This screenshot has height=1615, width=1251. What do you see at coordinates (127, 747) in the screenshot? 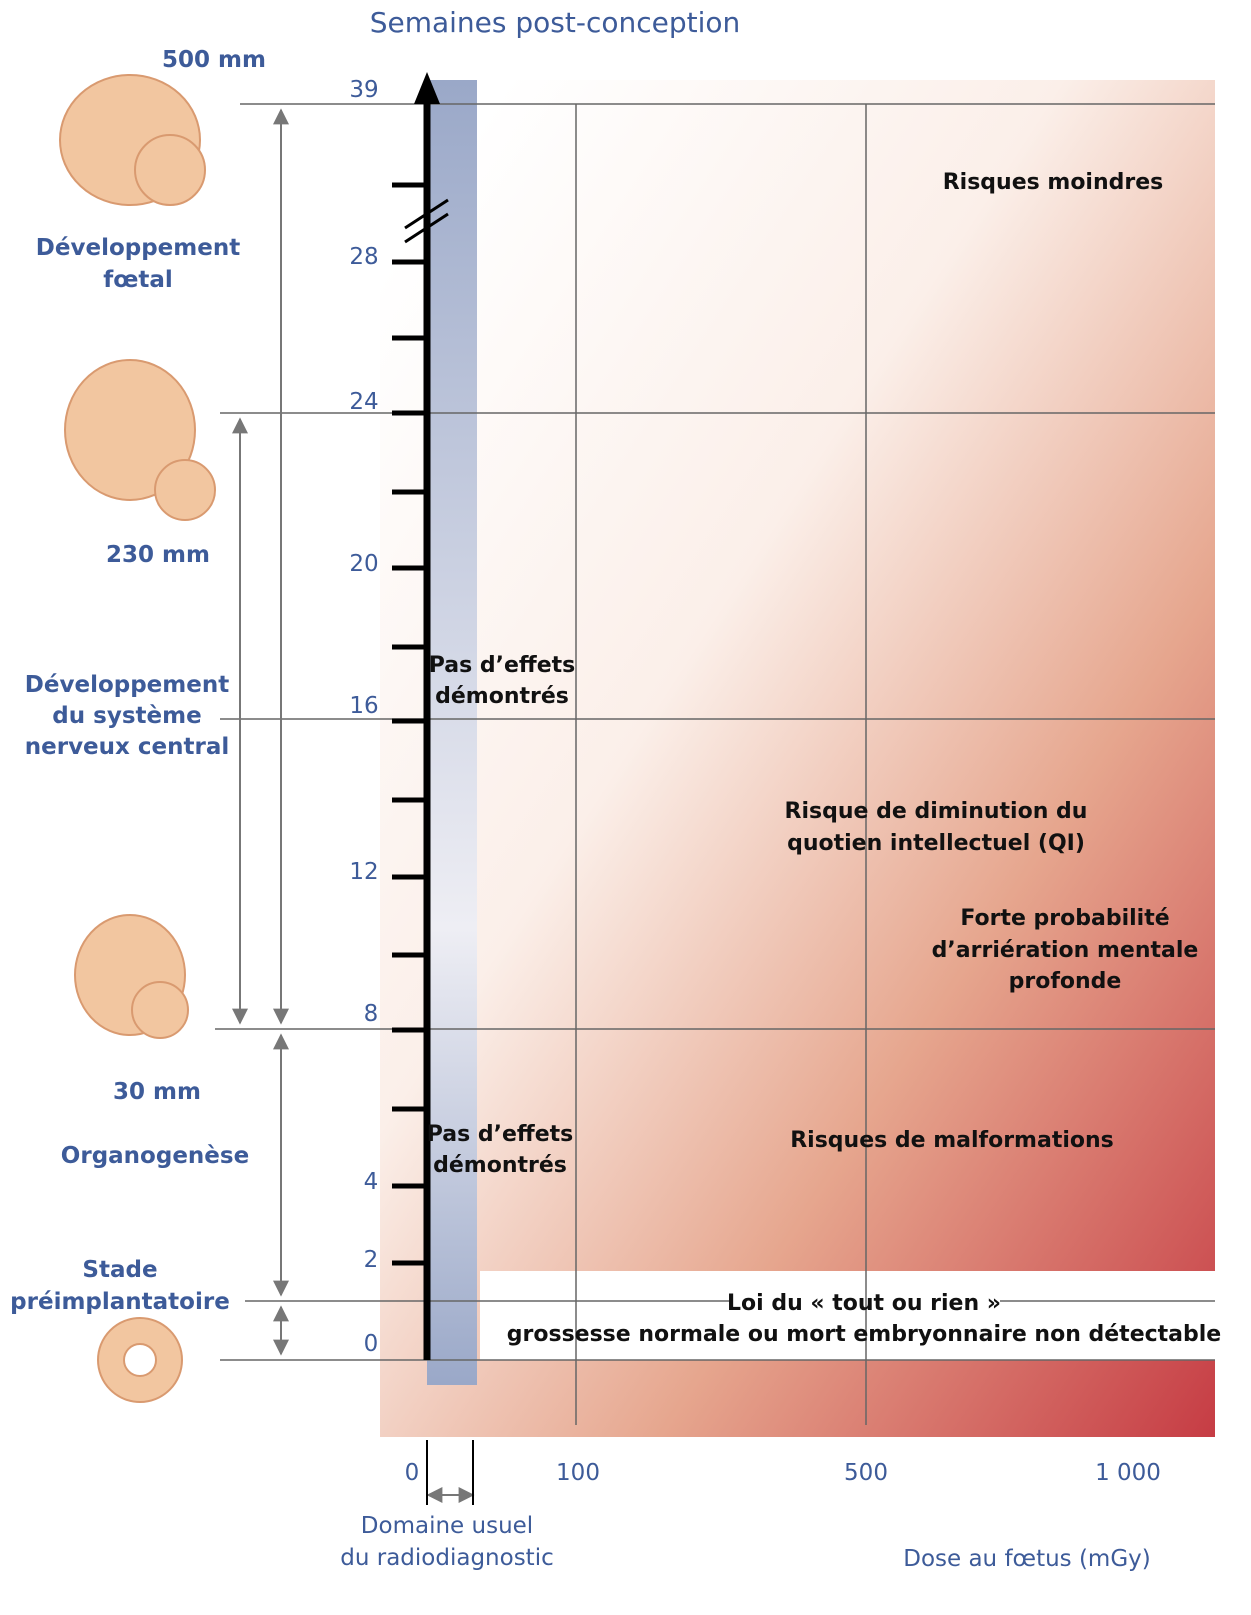
I see `stage-label: nerveux central` at bounding box center [127, 747].